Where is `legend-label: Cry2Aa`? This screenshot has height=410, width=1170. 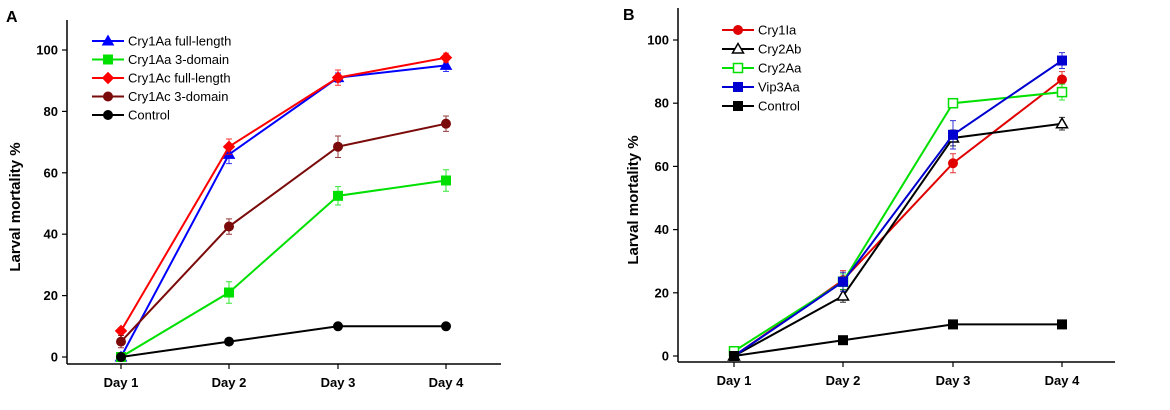 legend-label: Cry2Aa is located at coordinates (780, 68).